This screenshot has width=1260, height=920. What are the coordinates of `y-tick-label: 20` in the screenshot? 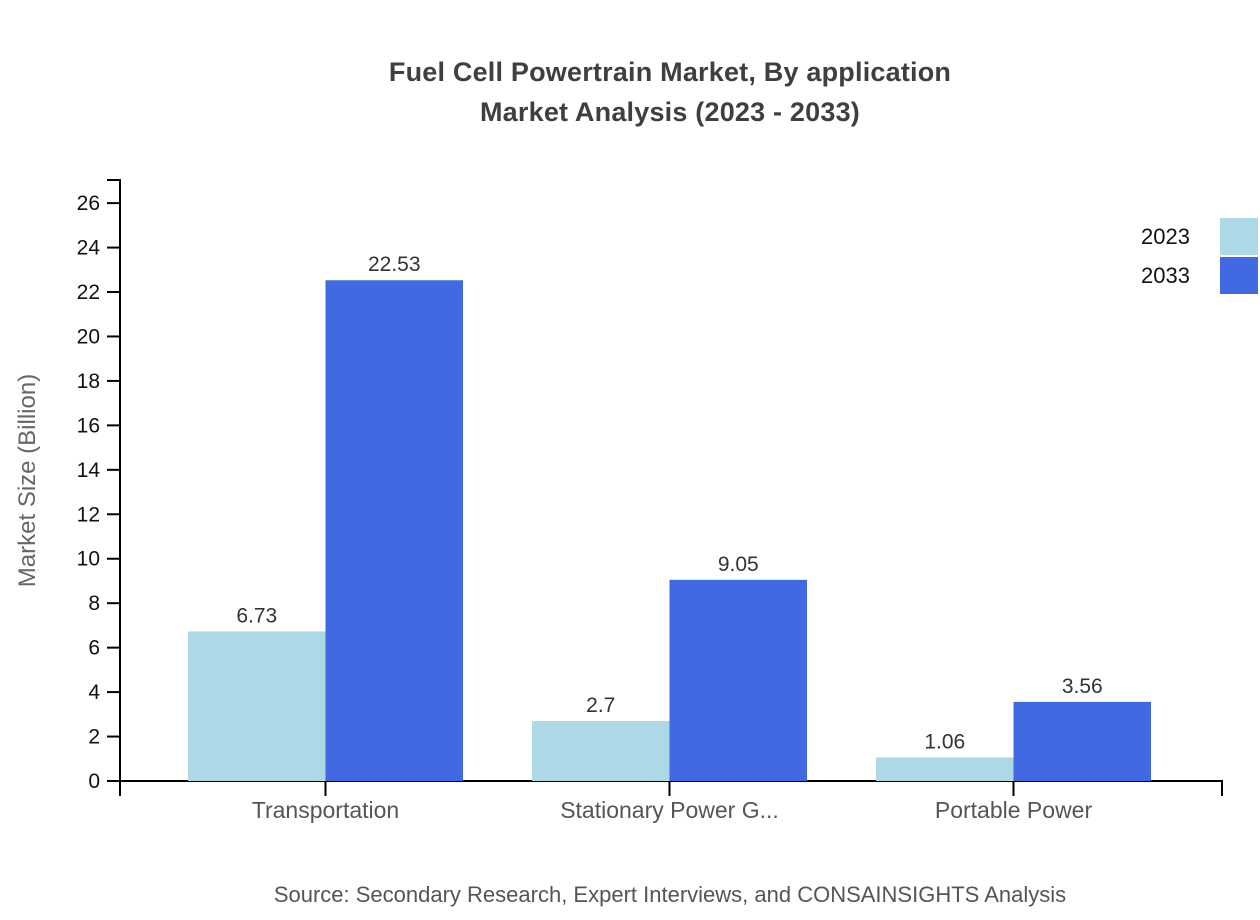 It's located at (88, 336).